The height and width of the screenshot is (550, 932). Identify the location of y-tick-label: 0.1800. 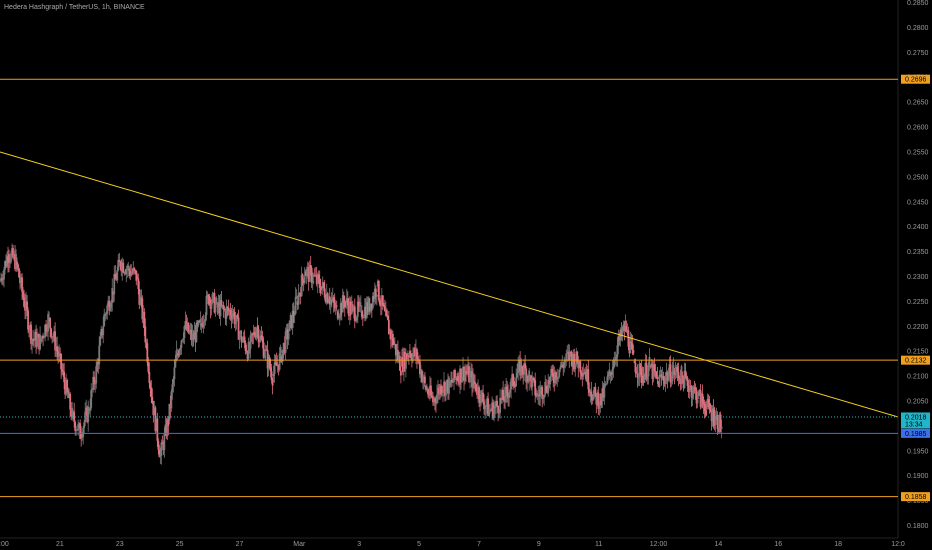
(918, 526).